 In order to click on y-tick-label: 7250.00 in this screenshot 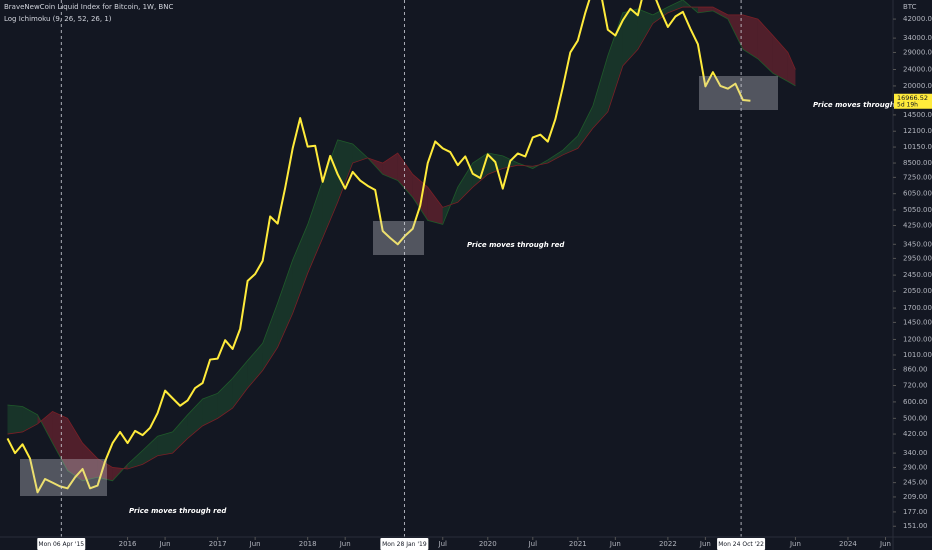, I will do `click(917, 177)`.